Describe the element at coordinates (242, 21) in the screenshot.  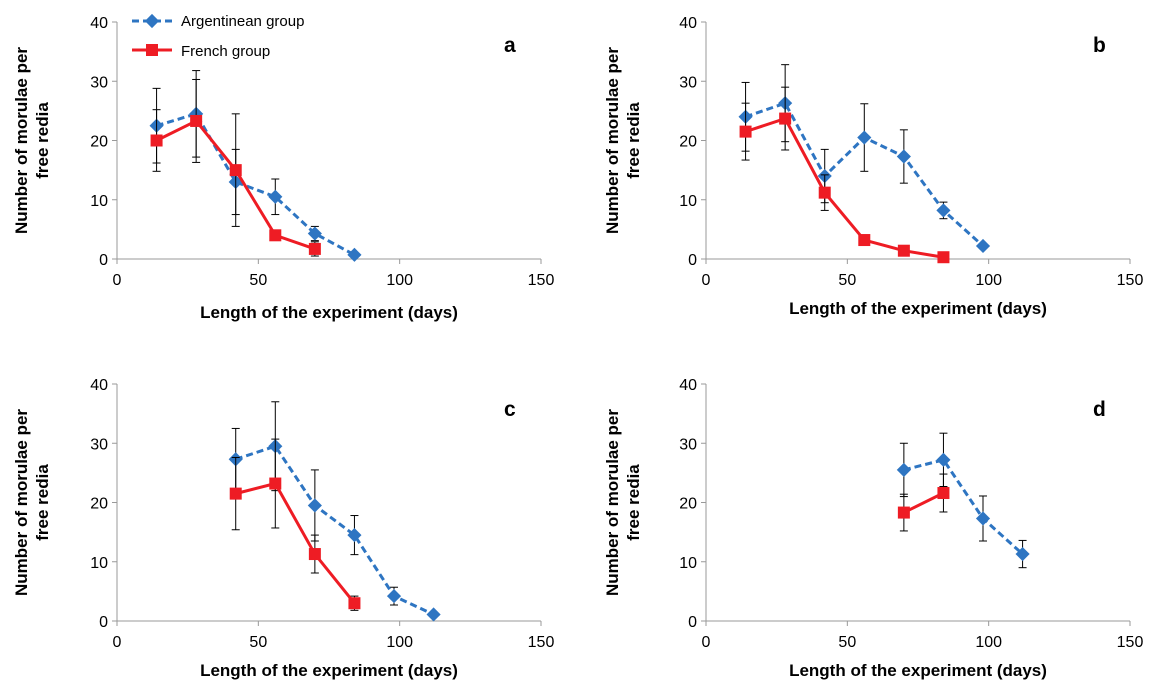
I see `legend-argentinean-label: Argentinean group` at that location.